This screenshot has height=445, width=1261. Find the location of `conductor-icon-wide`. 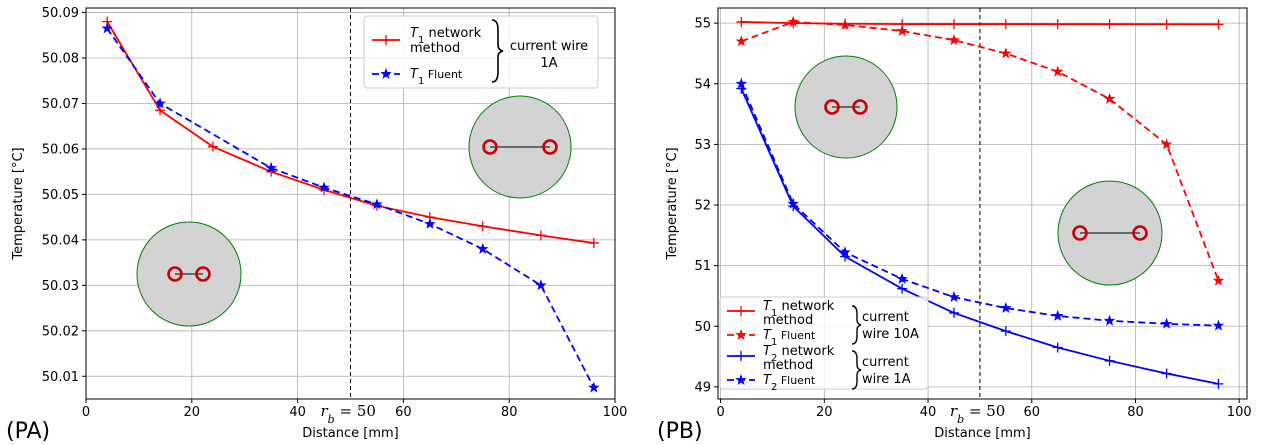

conductor-icon-wide is located at coordinates (520, 147).